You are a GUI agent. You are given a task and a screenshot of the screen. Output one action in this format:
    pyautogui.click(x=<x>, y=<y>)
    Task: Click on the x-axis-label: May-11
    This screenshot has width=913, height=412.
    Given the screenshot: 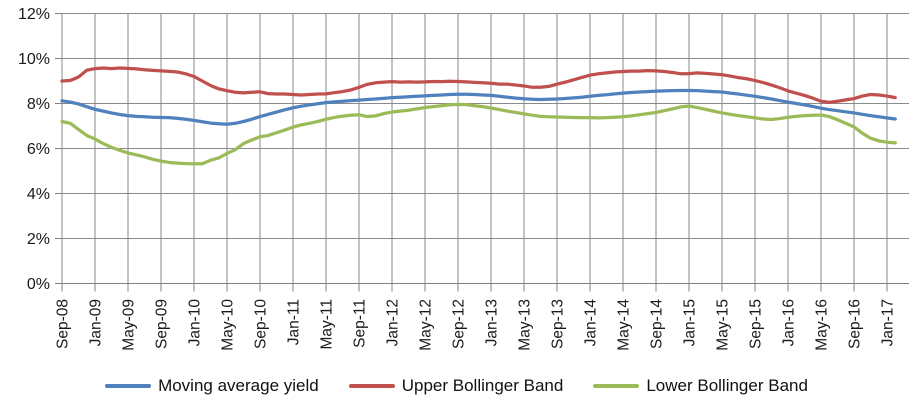 What is the action you would take?
    pyautogui.click(x=327, y=324)
    